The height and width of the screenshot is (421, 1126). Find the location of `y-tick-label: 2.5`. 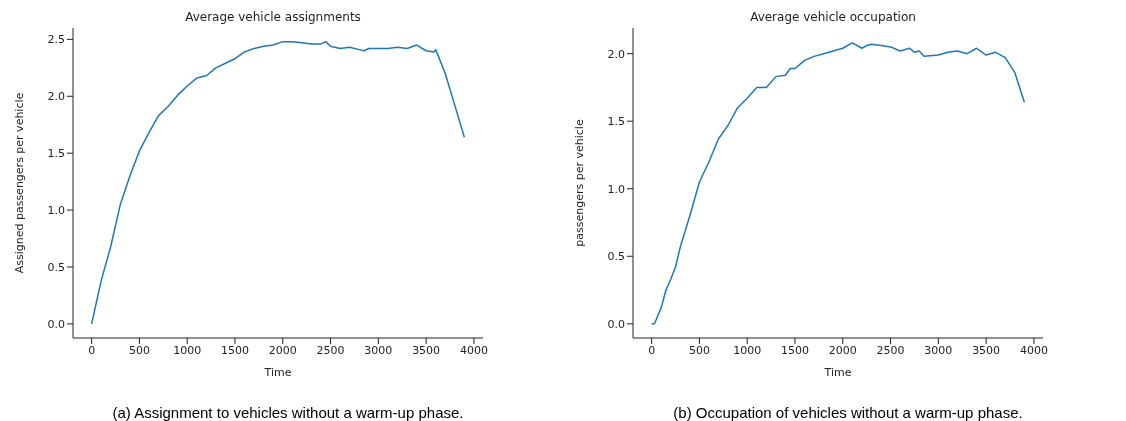

y-tick-label: 2.5 is located at coordinates (56, 40).